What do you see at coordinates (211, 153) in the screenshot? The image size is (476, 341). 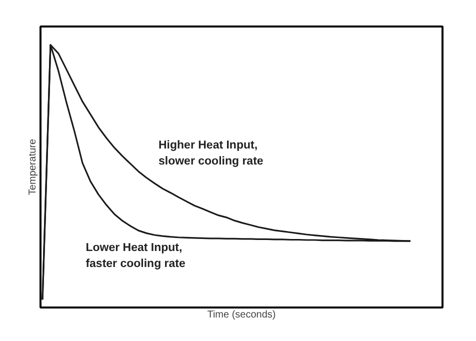 I see `annotation: Higher Heat Input, slower cooling rate` at bounding box center [211, 153].